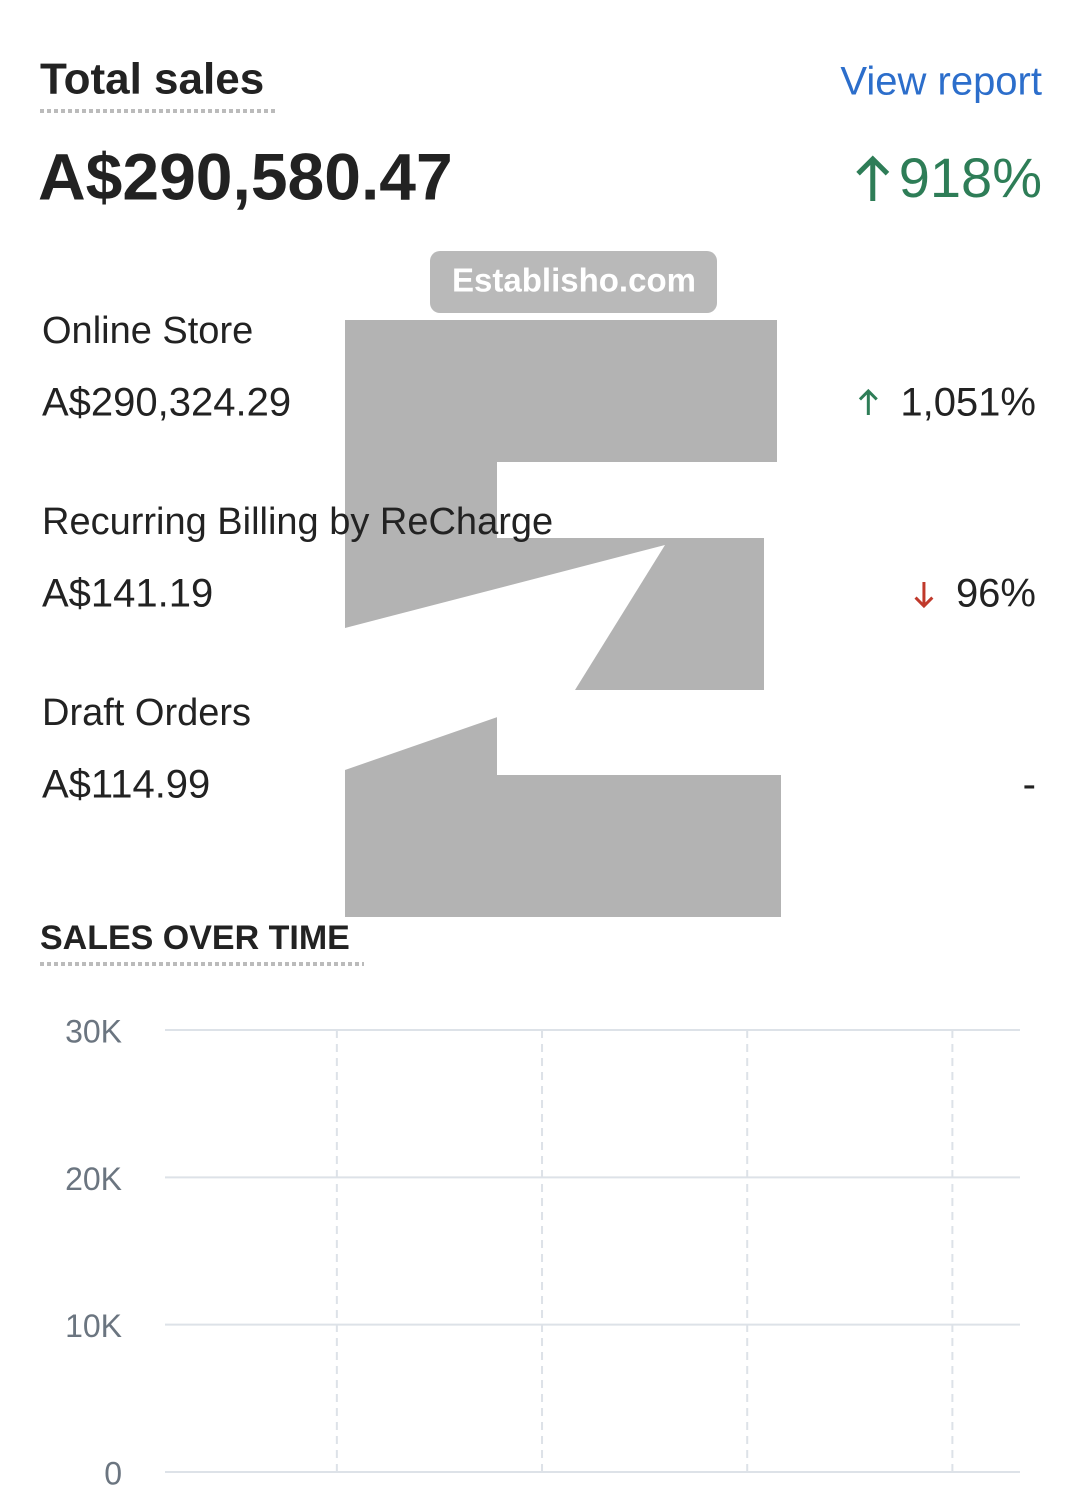 The height and width of the screenshot is (1500, 1080). Describe the element at coordinates (968, 403) in the screenshot. I see `channel-change: 1,051%` at that location.